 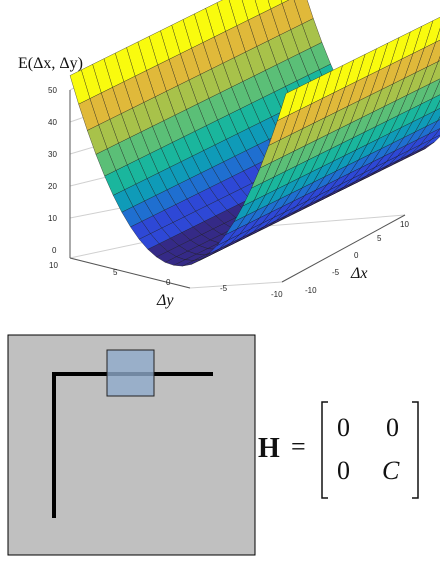 What do you see at coordinates (115, 272) in the screenshot?
I see `dy-tick-label: 5` at bounding box center [115, 272].